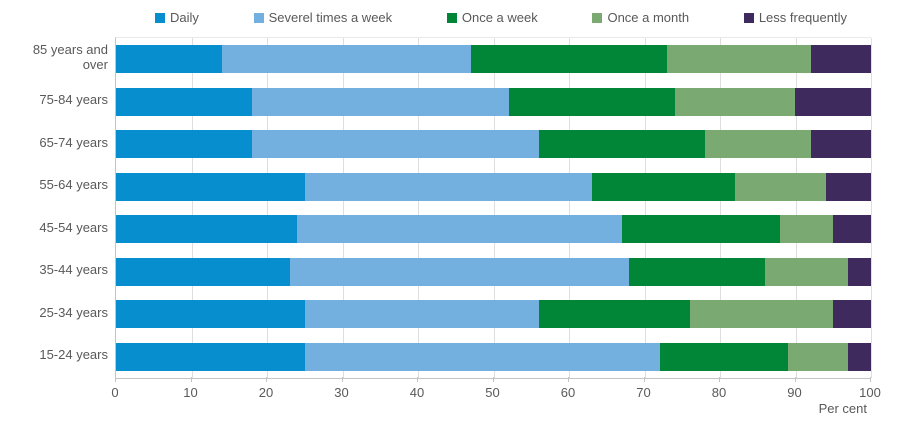 This screenshot has width=905, height=434. I want to click on bar-row-35-44-years, so click(493, 271).